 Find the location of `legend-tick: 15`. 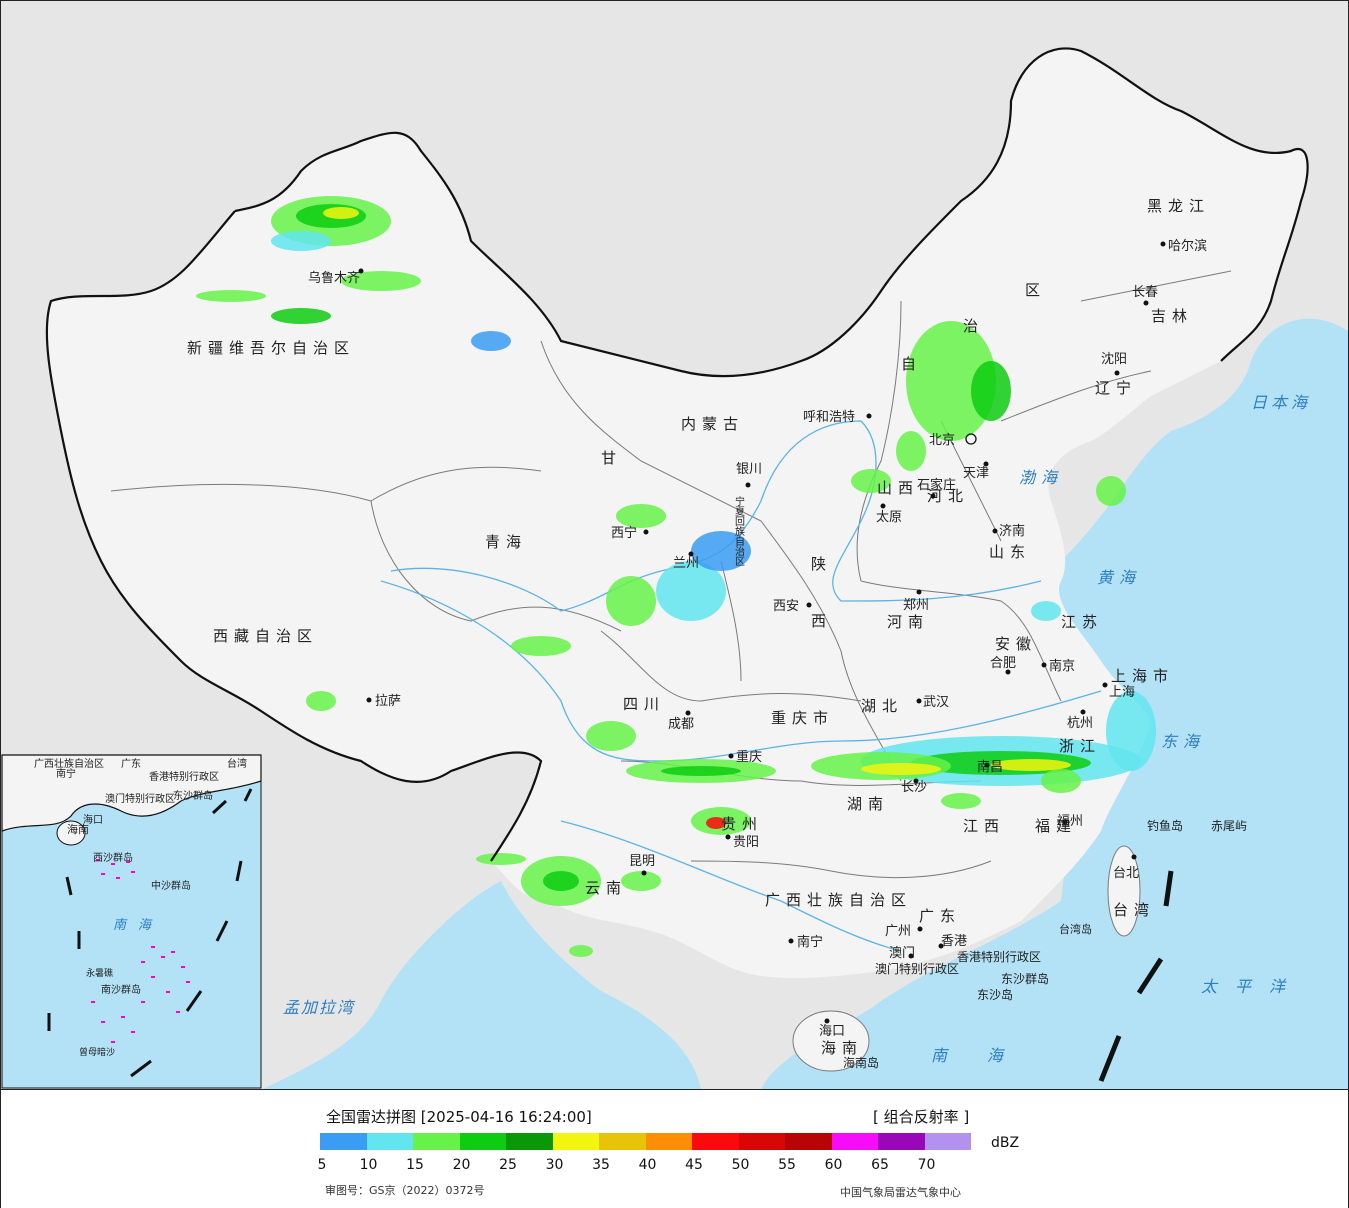

legend-tick: 15 is located at coordinates (415, 1165).